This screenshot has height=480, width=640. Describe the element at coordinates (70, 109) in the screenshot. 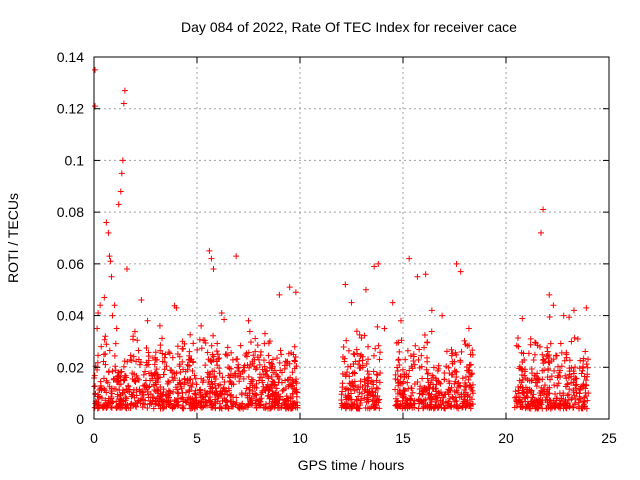

I see `y-tick-label: 0.12` at that location.